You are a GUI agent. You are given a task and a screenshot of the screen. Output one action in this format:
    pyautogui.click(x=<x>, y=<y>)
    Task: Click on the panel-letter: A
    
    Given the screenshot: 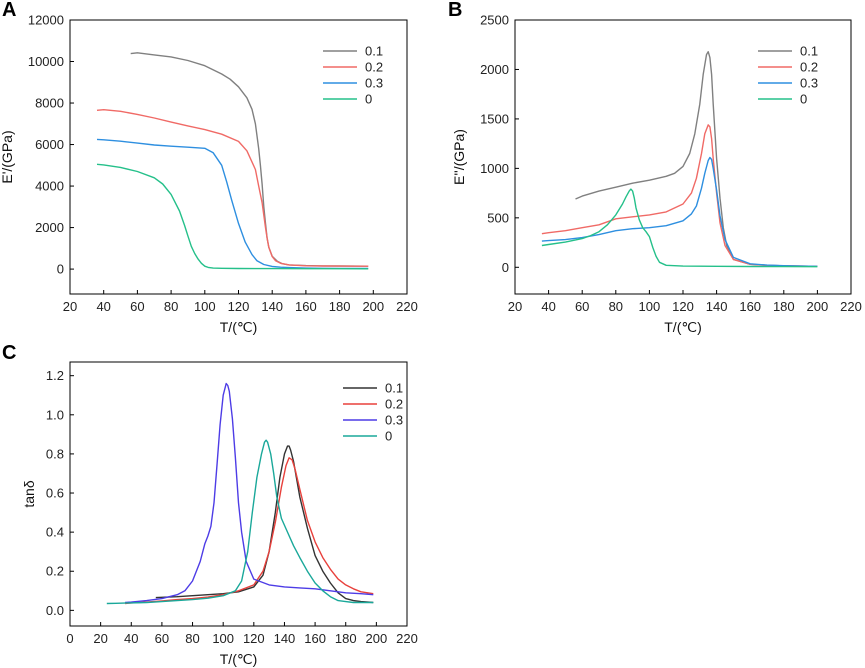 What is the action you would take?
    pyautogui.click(x=9, y=10)
    